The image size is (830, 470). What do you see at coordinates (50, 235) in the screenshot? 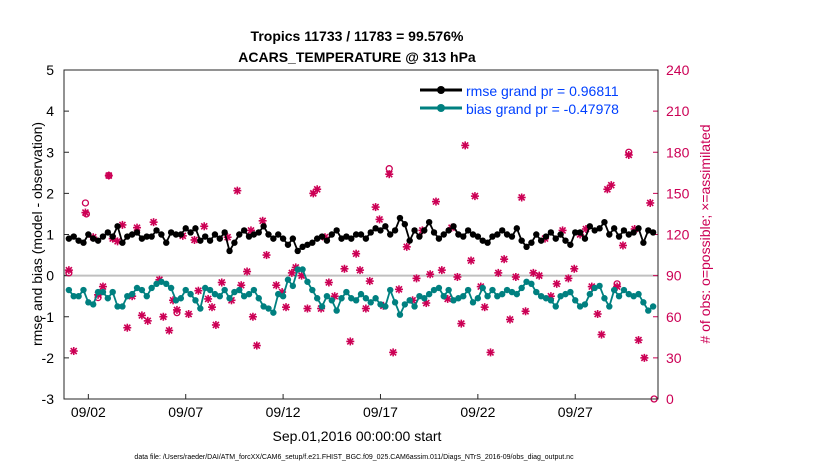
I see `y-tick-label-left: 1` at bounding box center [50, 235].